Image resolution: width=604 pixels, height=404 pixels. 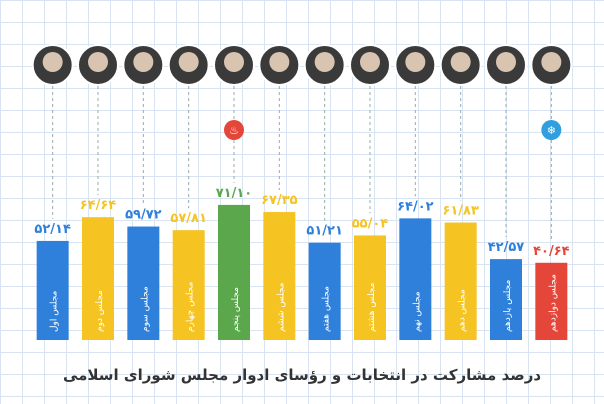 I want to click on category-label: مجلس نهم, so click(x=417, y=311).